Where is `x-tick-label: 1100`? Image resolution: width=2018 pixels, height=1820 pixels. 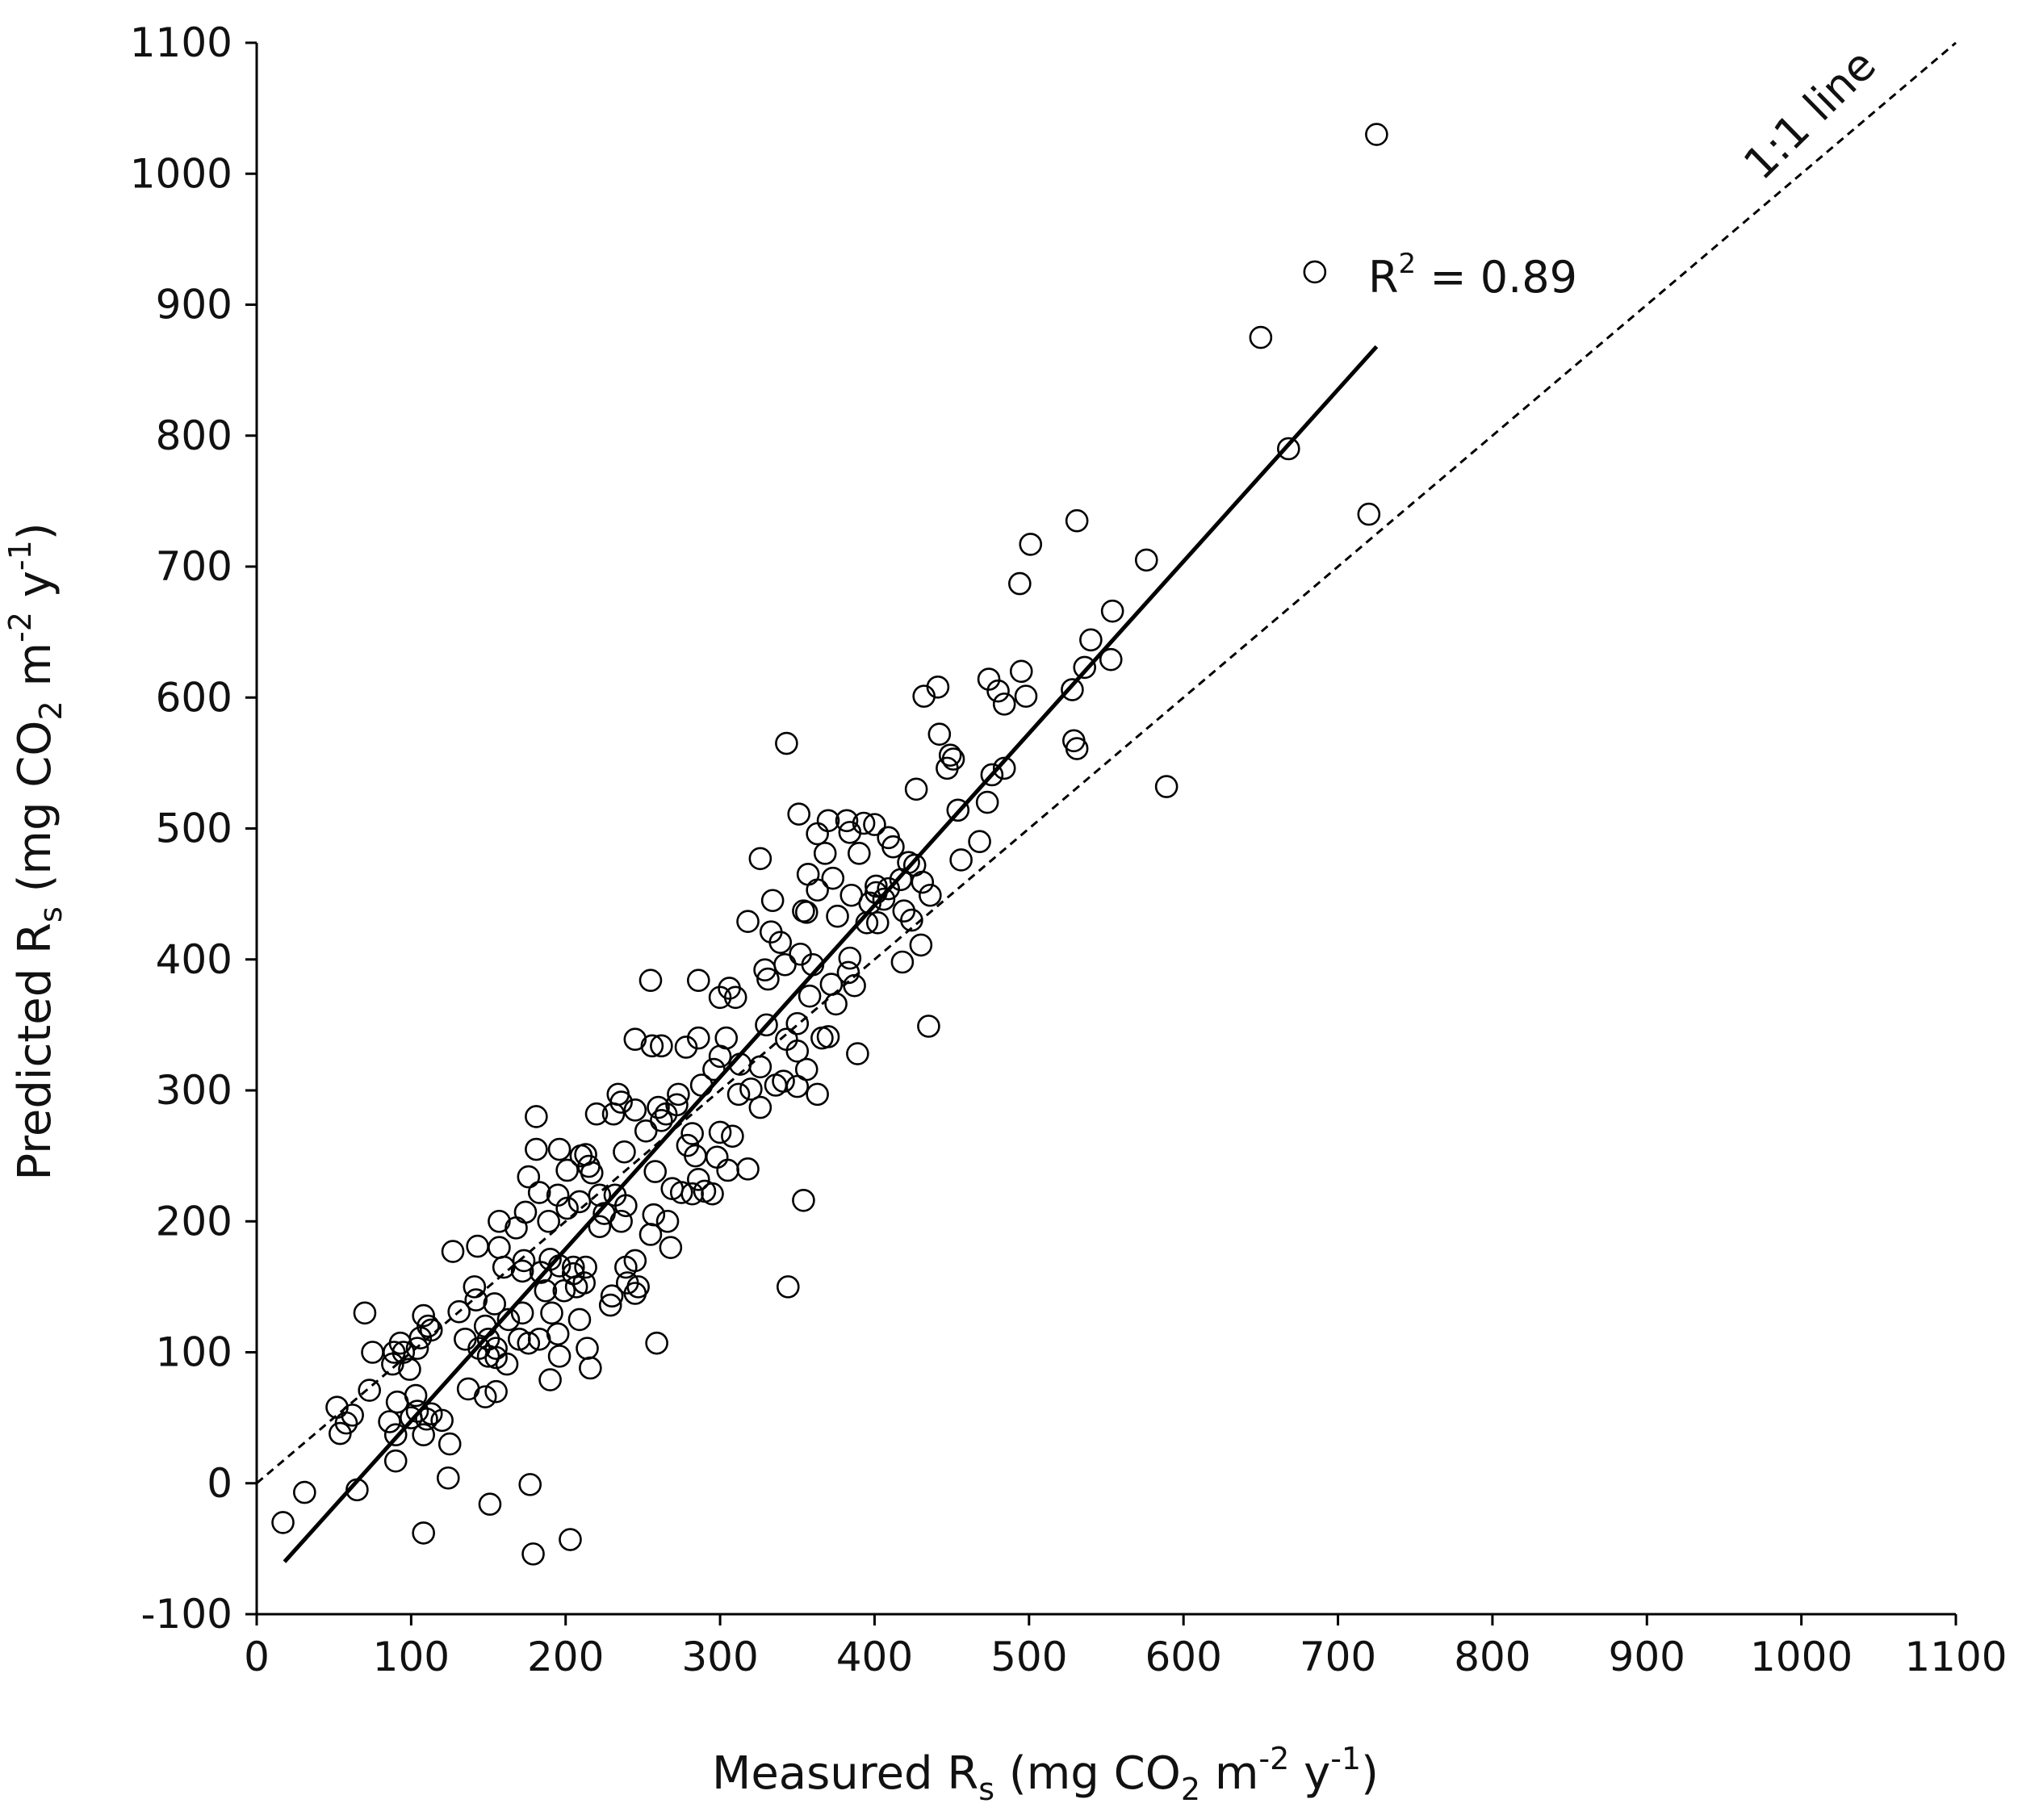
x-tick-label: 1100 is located at coordinates (1955, 1657).